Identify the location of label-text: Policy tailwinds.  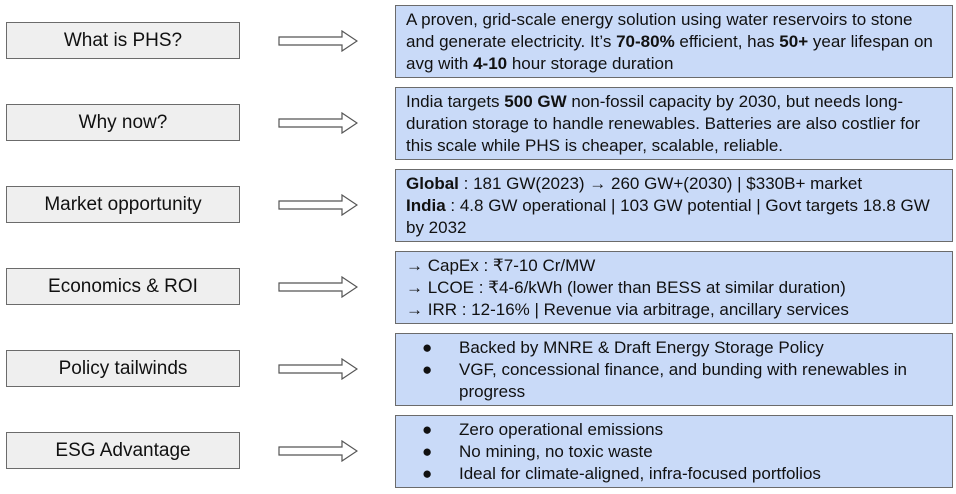
(123, 368).